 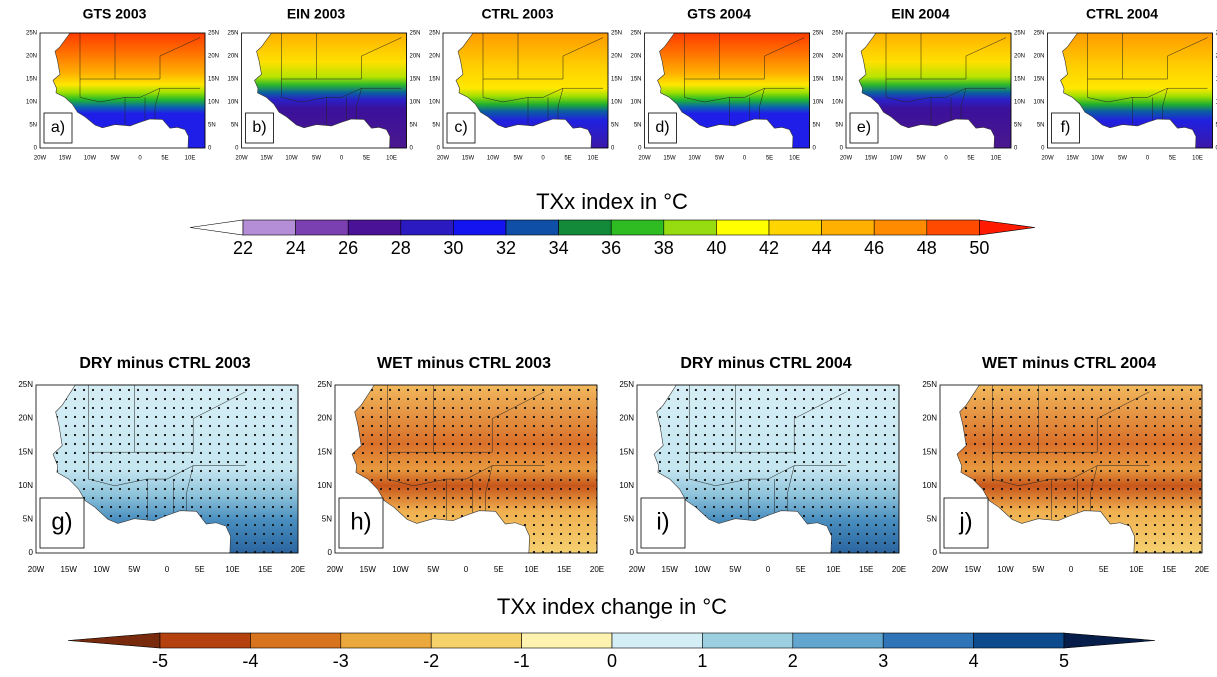 What do you see at coordinates (612, 661) in the screenshot?
I see `colorbar-label: 0` at bounding box center [612, 661].